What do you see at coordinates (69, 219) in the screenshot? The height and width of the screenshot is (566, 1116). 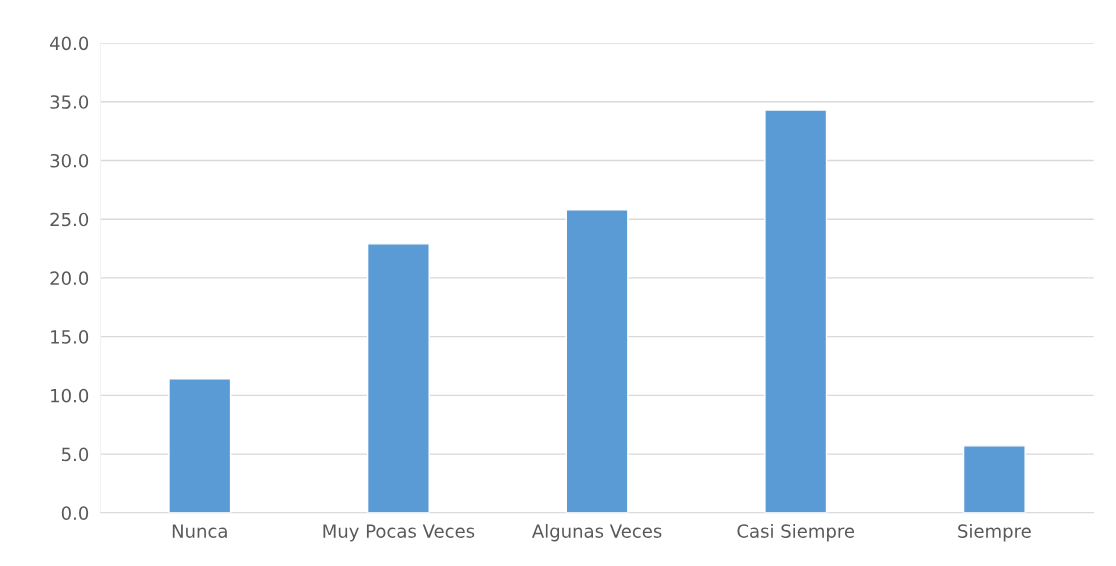 I see `y-tick-label: 25.0` at bounding box center [69, 219].